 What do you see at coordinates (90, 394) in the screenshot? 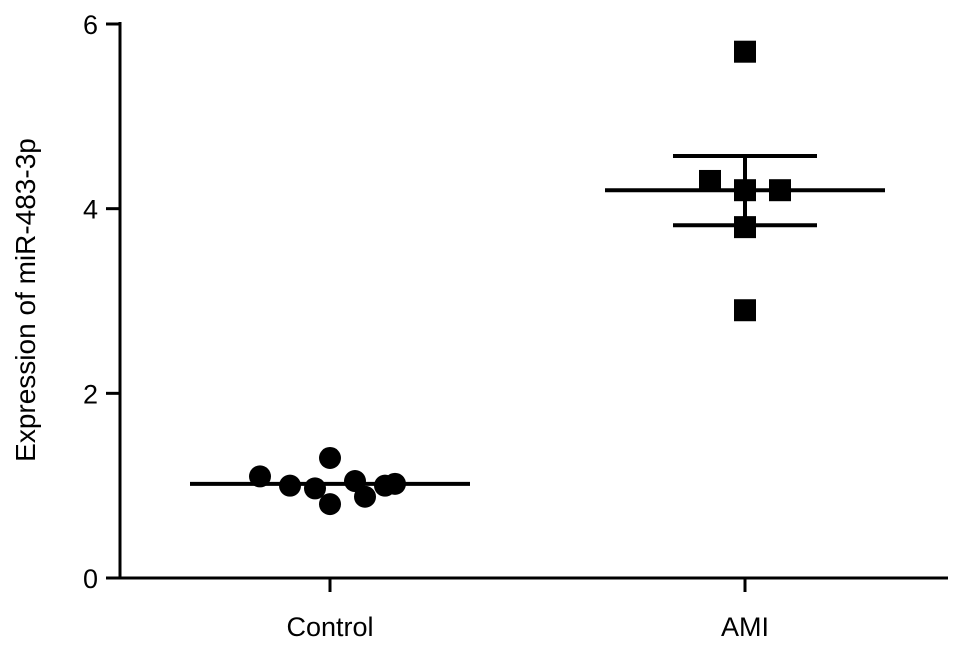
I see `y-tick-label-1: 2` at bounding box center [90, 394].